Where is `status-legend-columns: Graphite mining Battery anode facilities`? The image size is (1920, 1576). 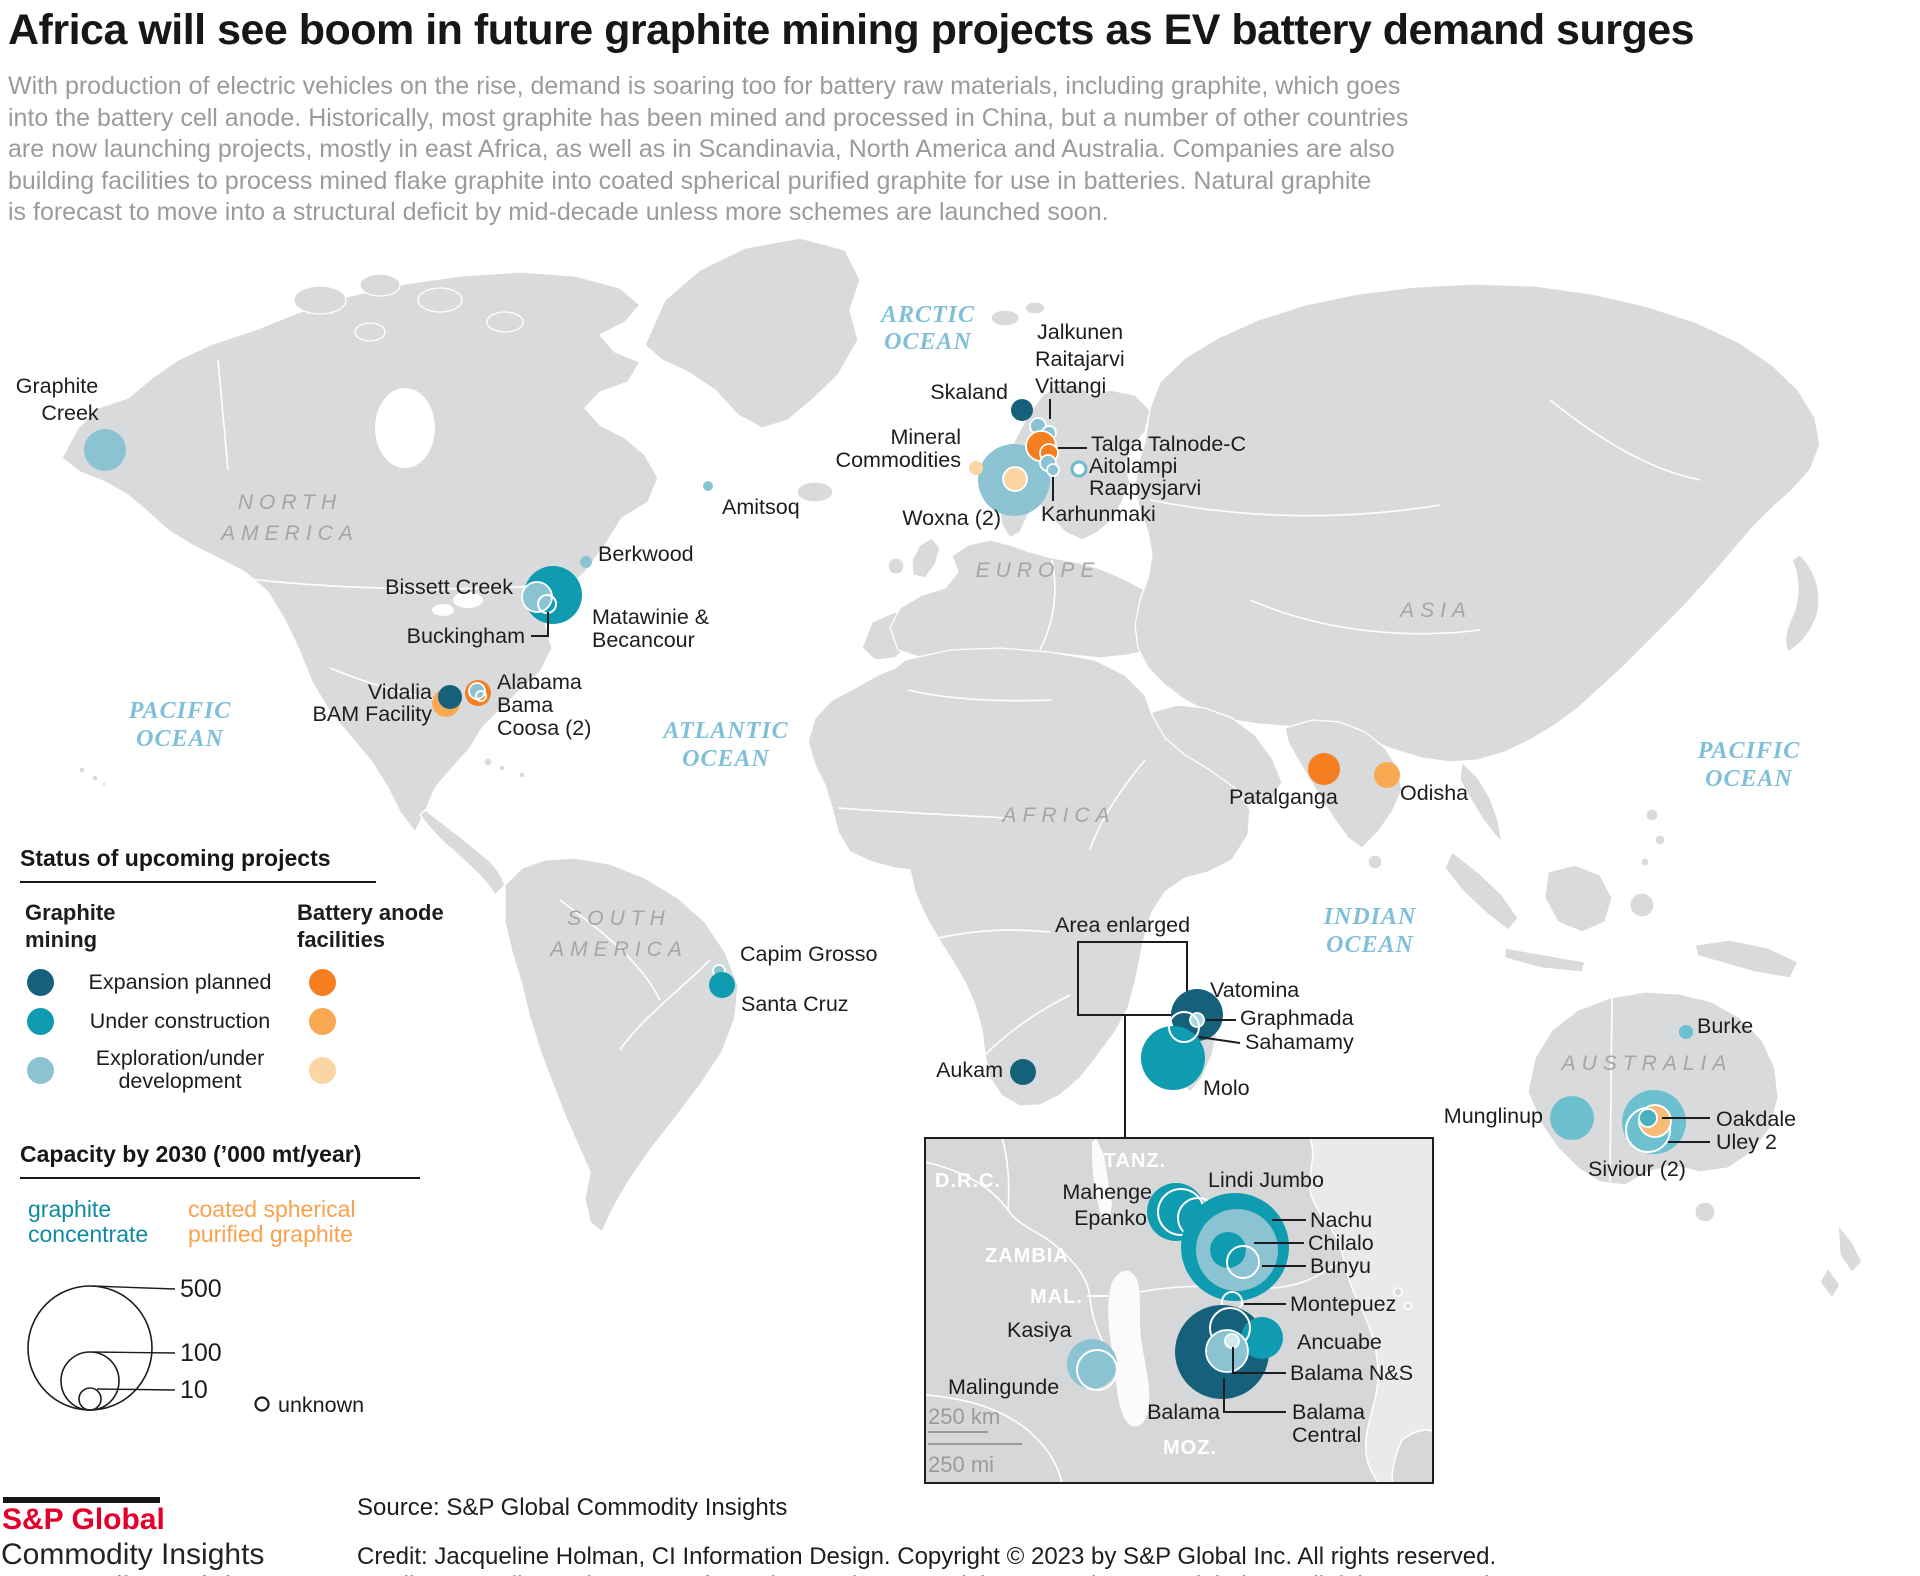
status-legend-columns: Graphite mining Battery anode facilities is located at coordinates (232, 928).